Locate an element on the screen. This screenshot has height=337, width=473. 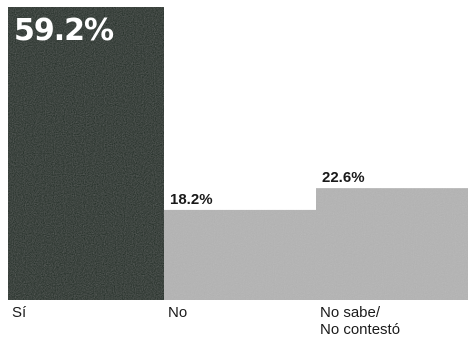
category-label-1: Sí is located at coordinates (19, 312).